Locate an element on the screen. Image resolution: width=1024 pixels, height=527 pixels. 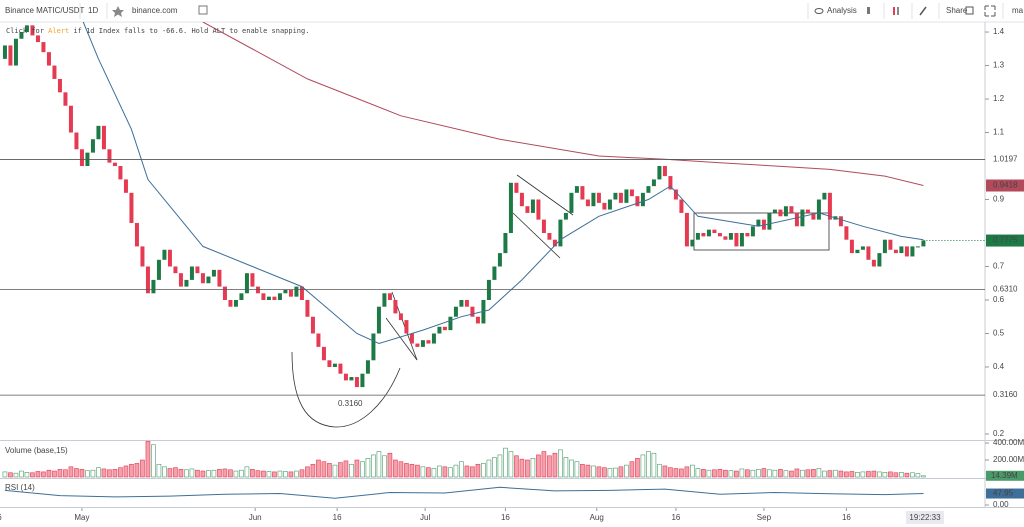
volume-last-label: 14.39M is located at coordinates (1004, 475).